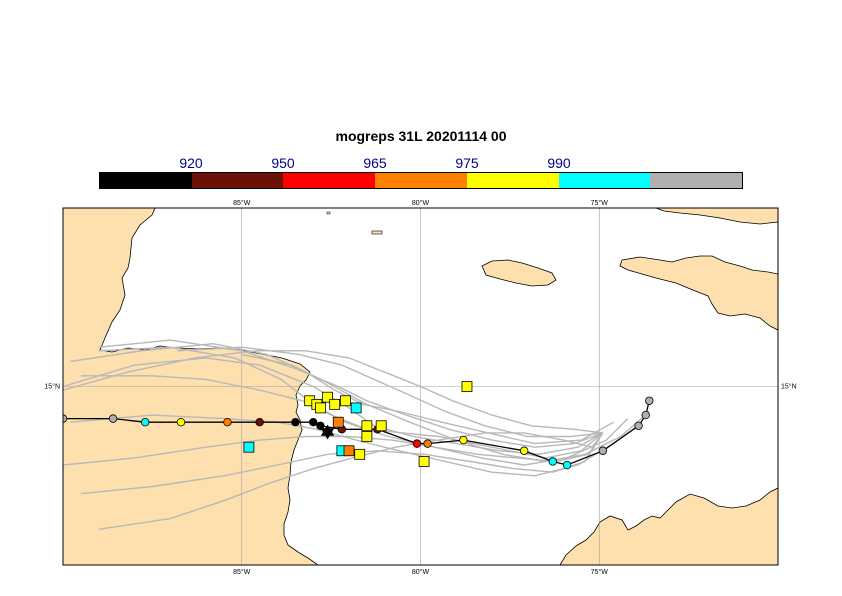 This screenshot has width=842, height=596. Describe the element at coordinates (191, 163) in the screenshot. I see `colorbar-label: 920` at that location.